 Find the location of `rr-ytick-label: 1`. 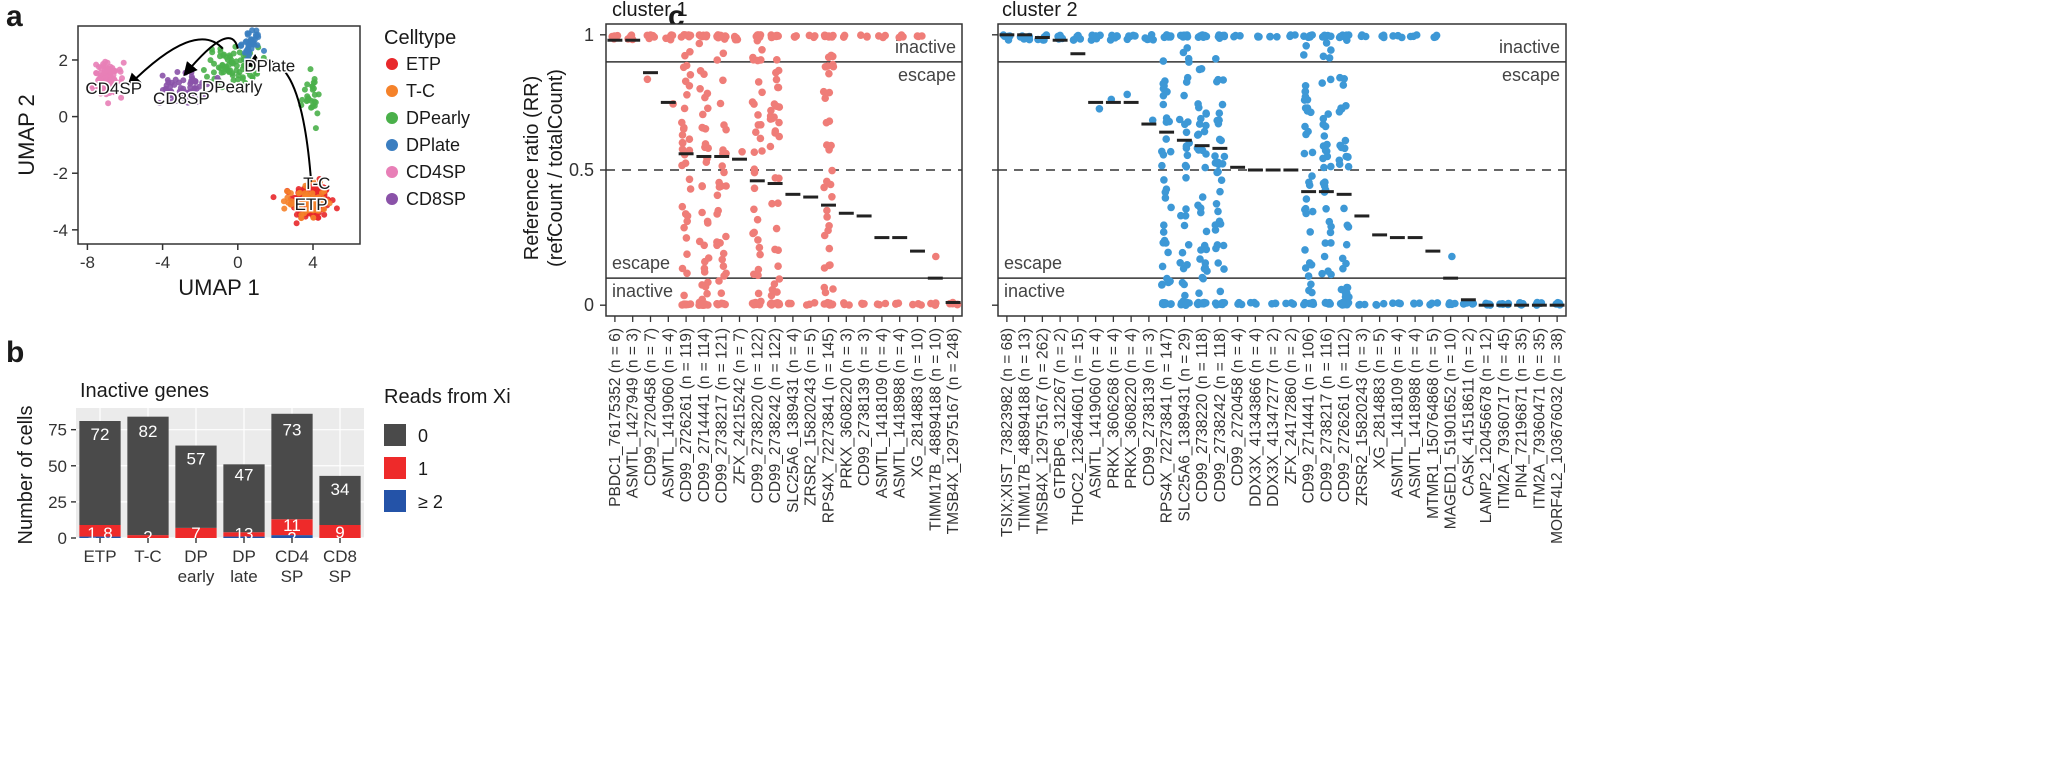

rr-ytick-label: 1 is located at coordinates (589, 35).